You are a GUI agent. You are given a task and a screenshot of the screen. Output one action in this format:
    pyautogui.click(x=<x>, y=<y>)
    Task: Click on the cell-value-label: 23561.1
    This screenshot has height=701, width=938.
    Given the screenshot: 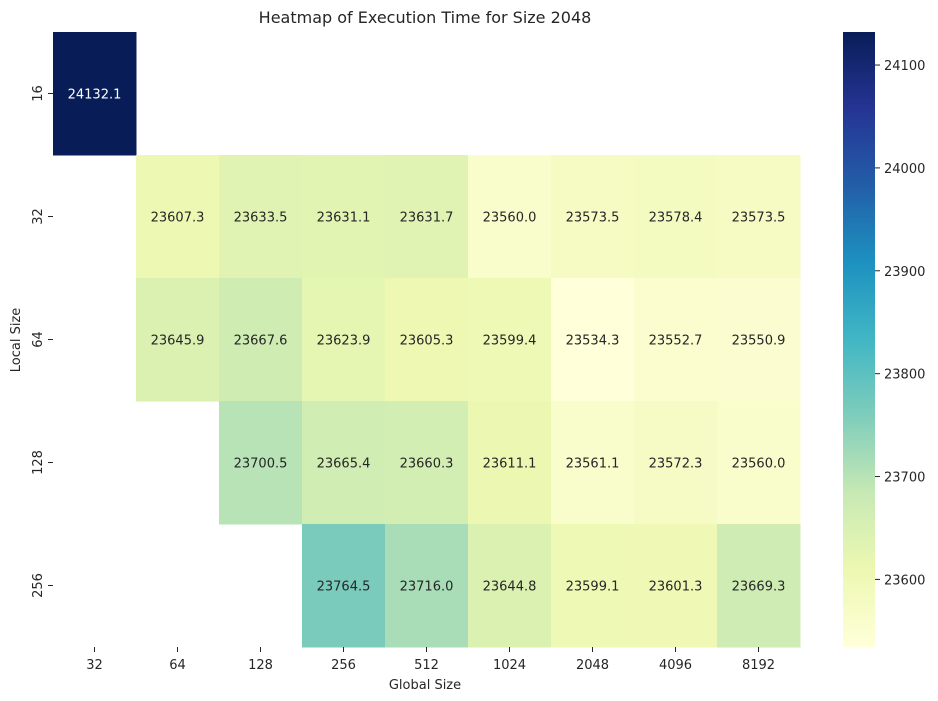 What is the action you would take?
    pyautogui.click(x=593, y=464)
    